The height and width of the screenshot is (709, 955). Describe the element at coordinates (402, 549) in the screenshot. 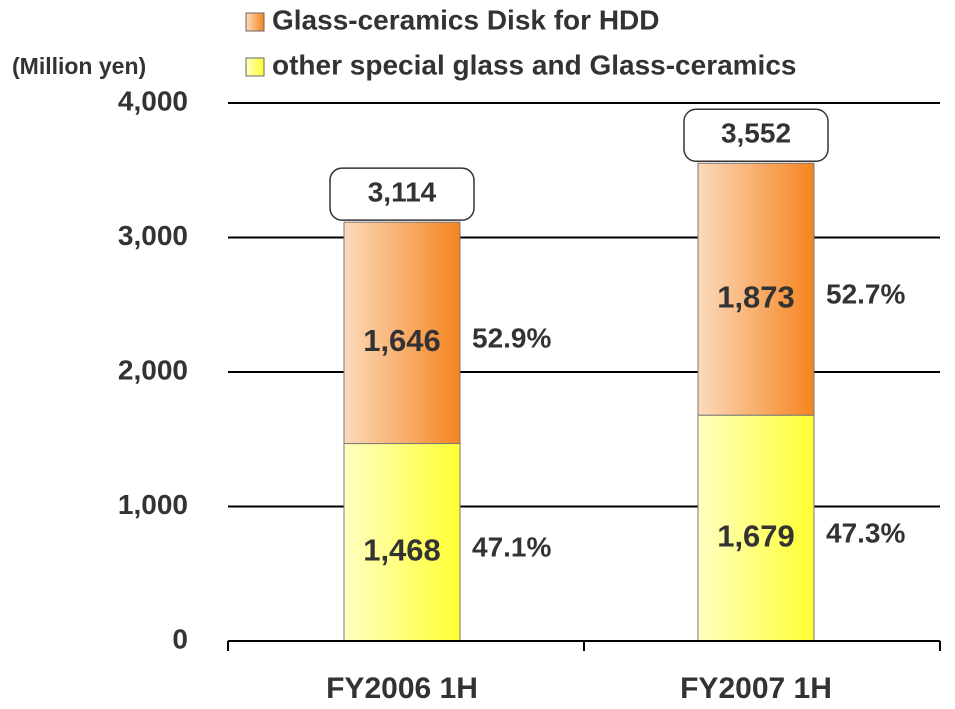

I see `value-label: 1,468` at that location.